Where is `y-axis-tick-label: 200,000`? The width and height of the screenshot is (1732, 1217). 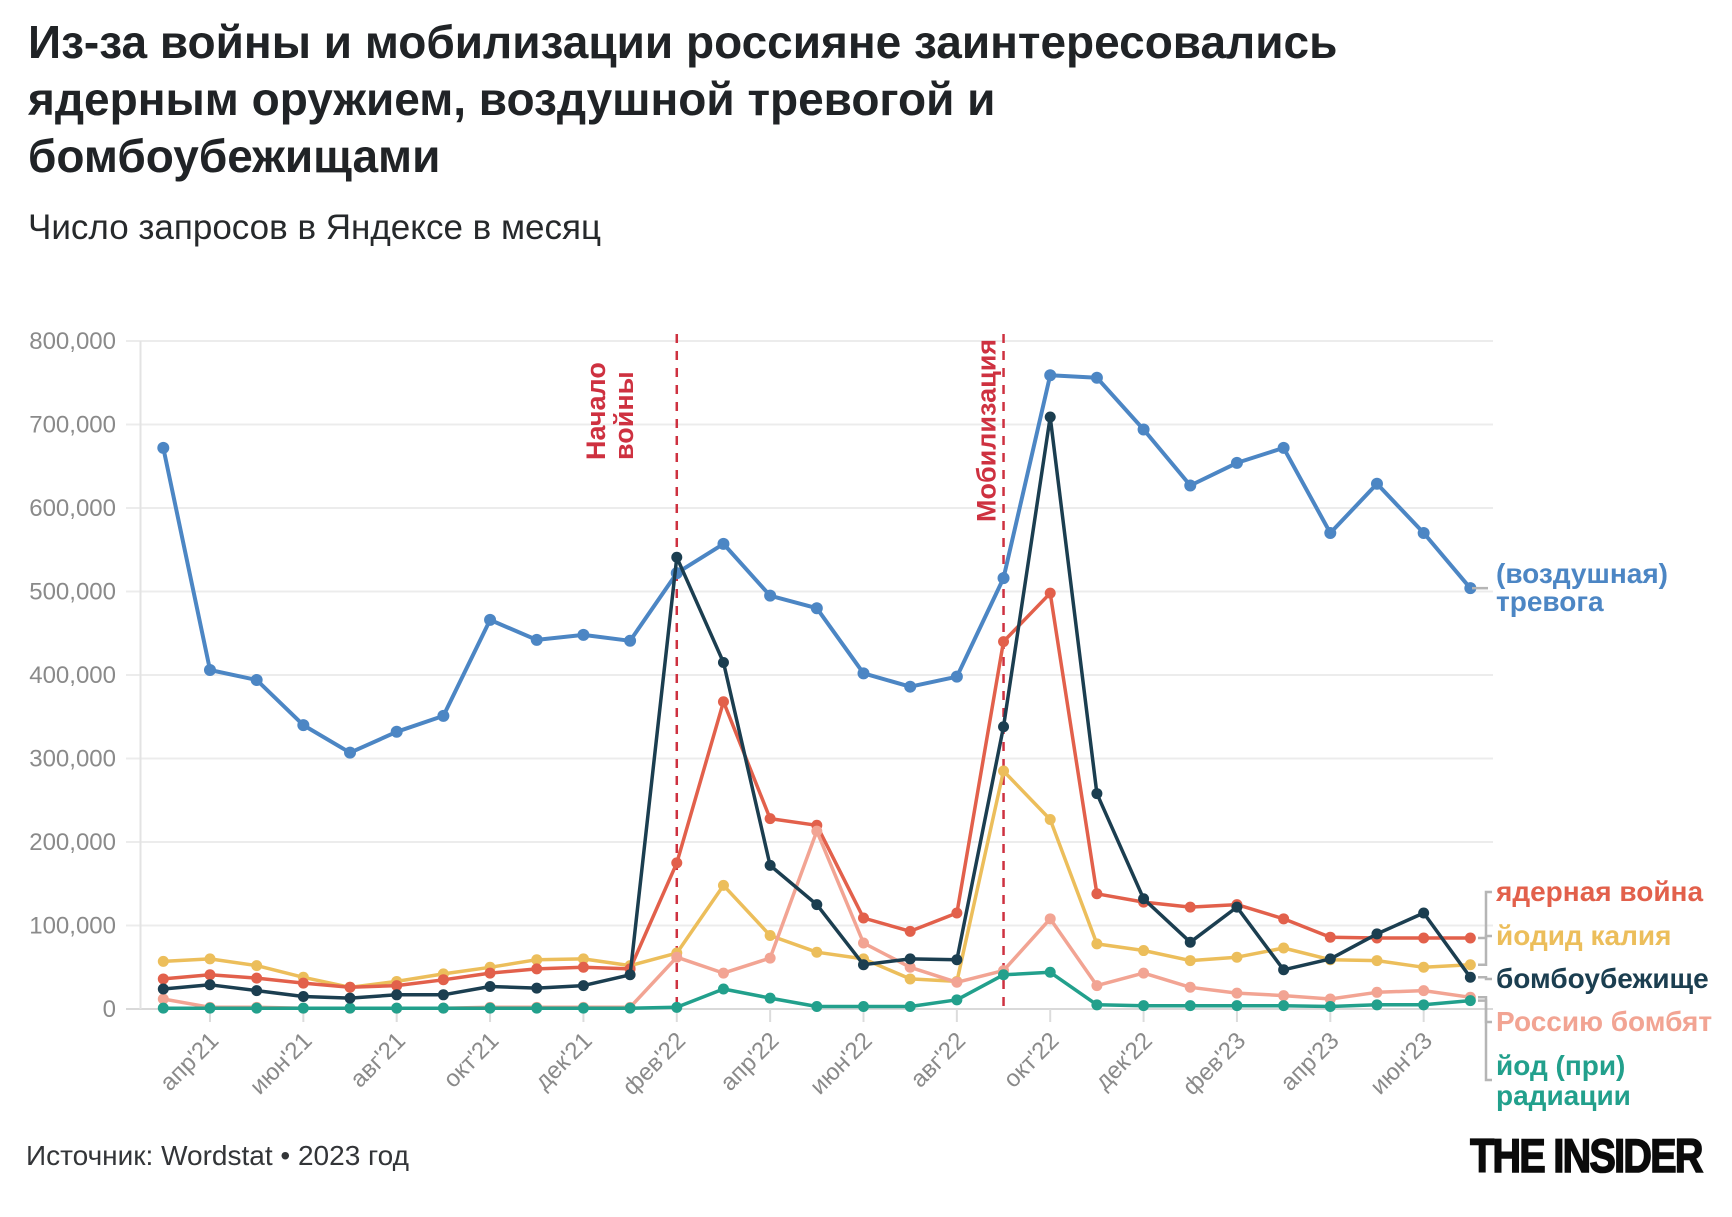 y-axis-tick-label: 200,000 is located at coordinates (72, 842).